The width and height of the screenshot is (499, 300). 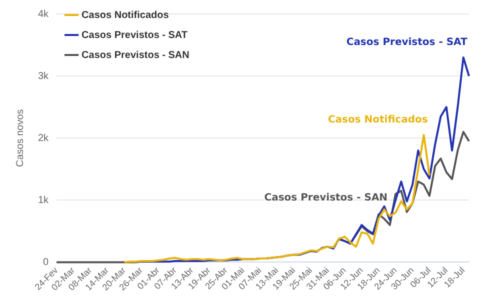 What do you see at coordinates (44, 14) in the screenshot?
I see `y-tick-label: 4k` at bounding box center [44, 14].